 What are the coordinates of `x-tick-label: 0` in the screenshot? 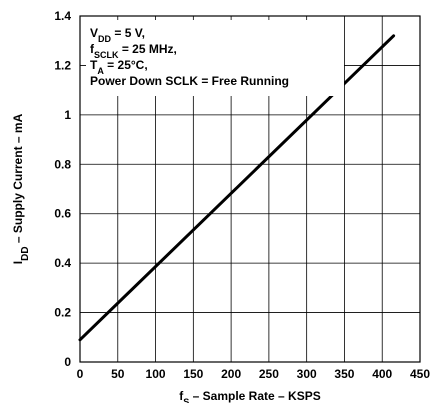 It's located at (80, 374).